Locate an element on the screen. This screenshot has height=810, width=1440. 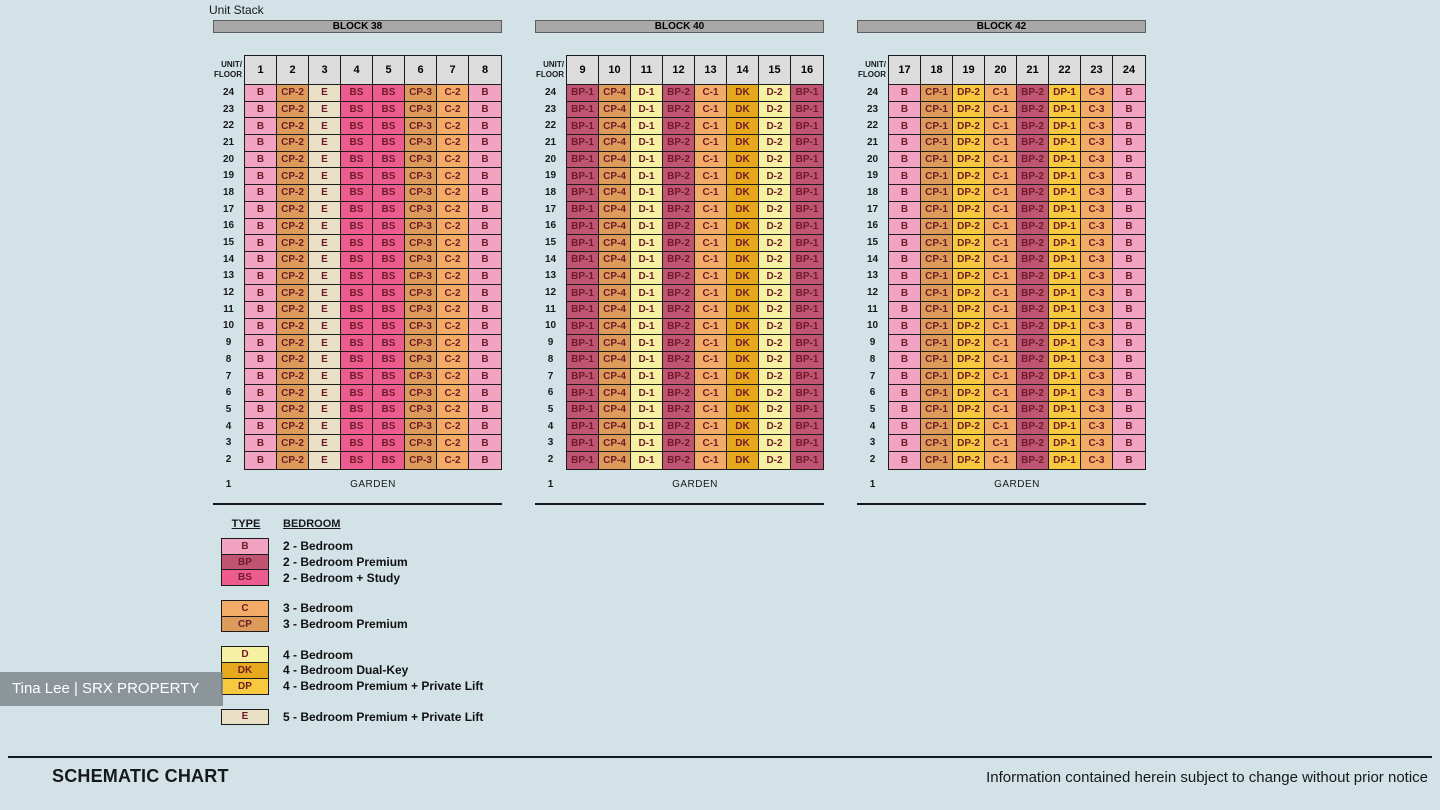
legend-label: 3 - Bedroom Premium is located at coordinates (345, 624).